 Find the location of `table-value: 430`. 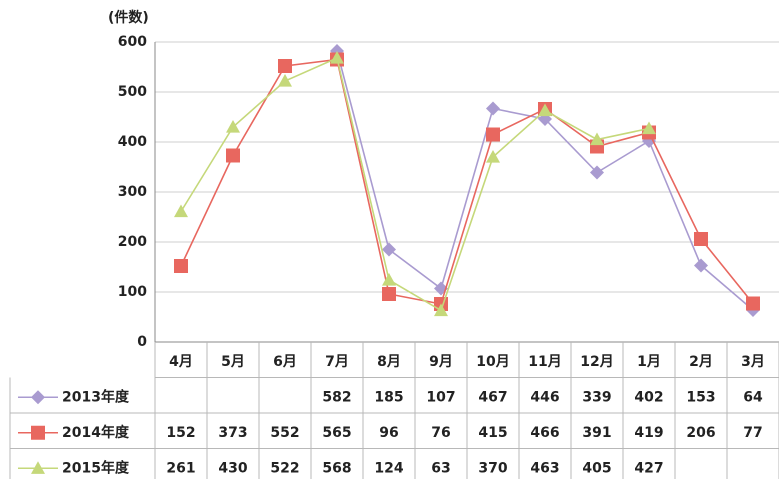

table-value: 430 is located at coordinates (232, 468).